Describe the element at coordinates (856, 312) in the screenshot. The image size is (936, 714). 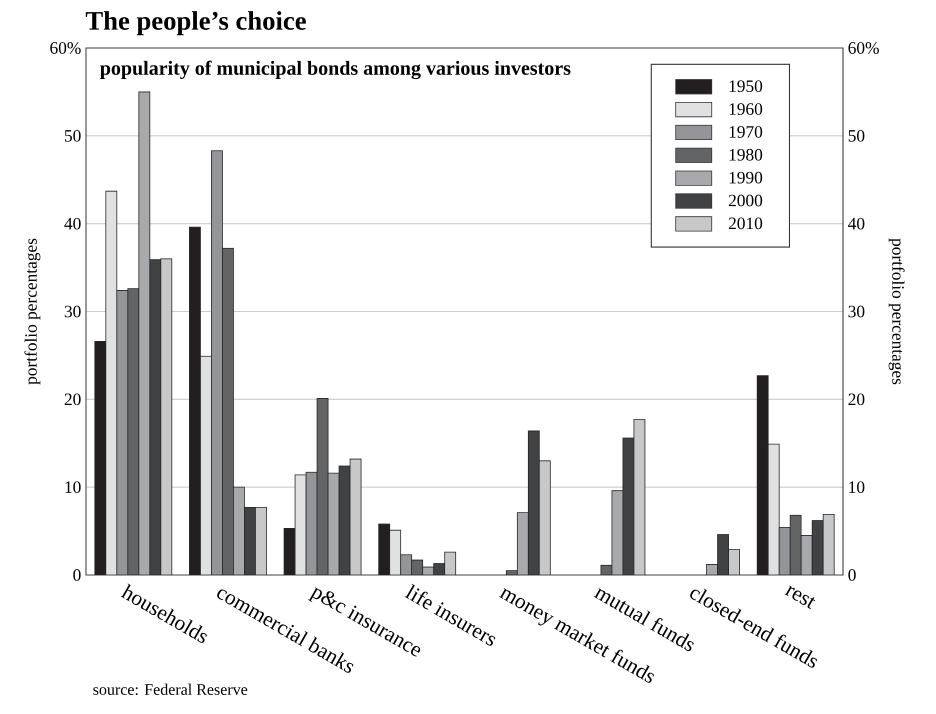
I see `y2-tick-label: 30` at that location.